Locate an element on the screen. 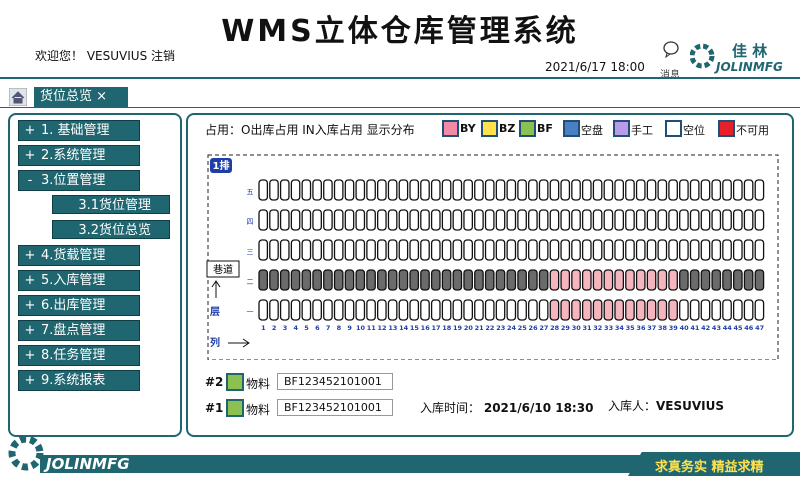  menu-item: +7.盘点管理 is located at coordinates (79, 330).